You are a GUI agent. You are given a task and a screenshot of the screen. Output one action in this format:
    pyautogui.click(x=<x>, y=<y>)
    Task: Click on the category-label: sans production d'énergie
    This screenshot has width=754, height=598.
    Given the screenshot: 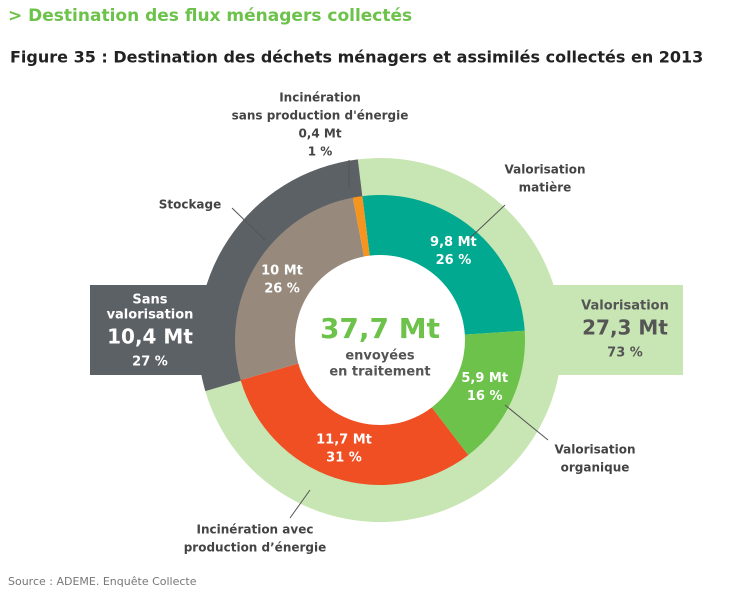 What is the action you would take?
    pyautogui.click(x=320, y=116)
    